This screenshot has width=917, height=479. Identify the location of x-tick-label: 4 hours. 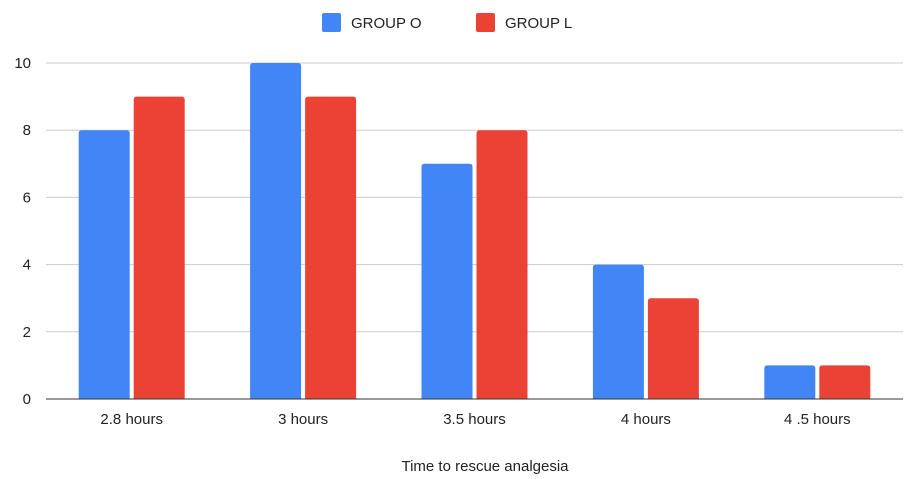
(646, 419).